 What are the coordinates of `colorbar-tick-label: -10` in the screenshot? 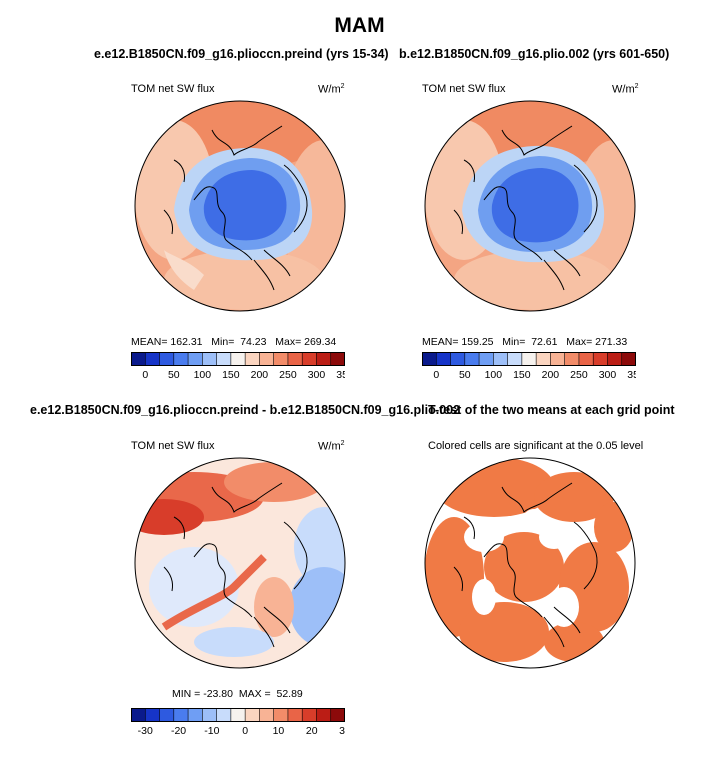 It's located at (211, 731).